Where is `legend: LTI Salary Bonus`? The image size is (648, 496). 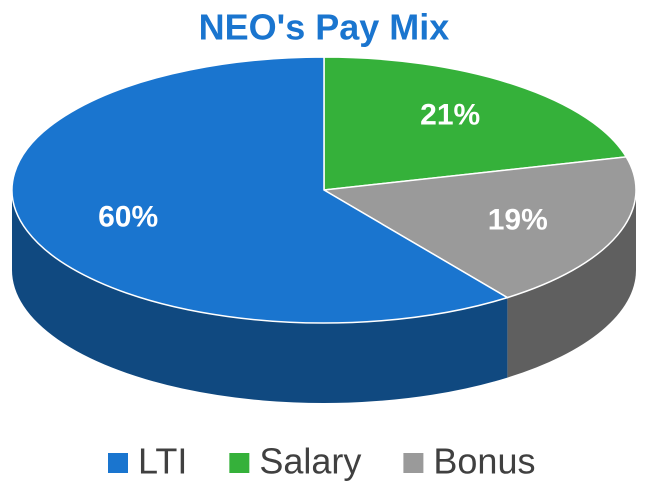
legend: LTI Salary Bonus is located at coordinates (321, 461).